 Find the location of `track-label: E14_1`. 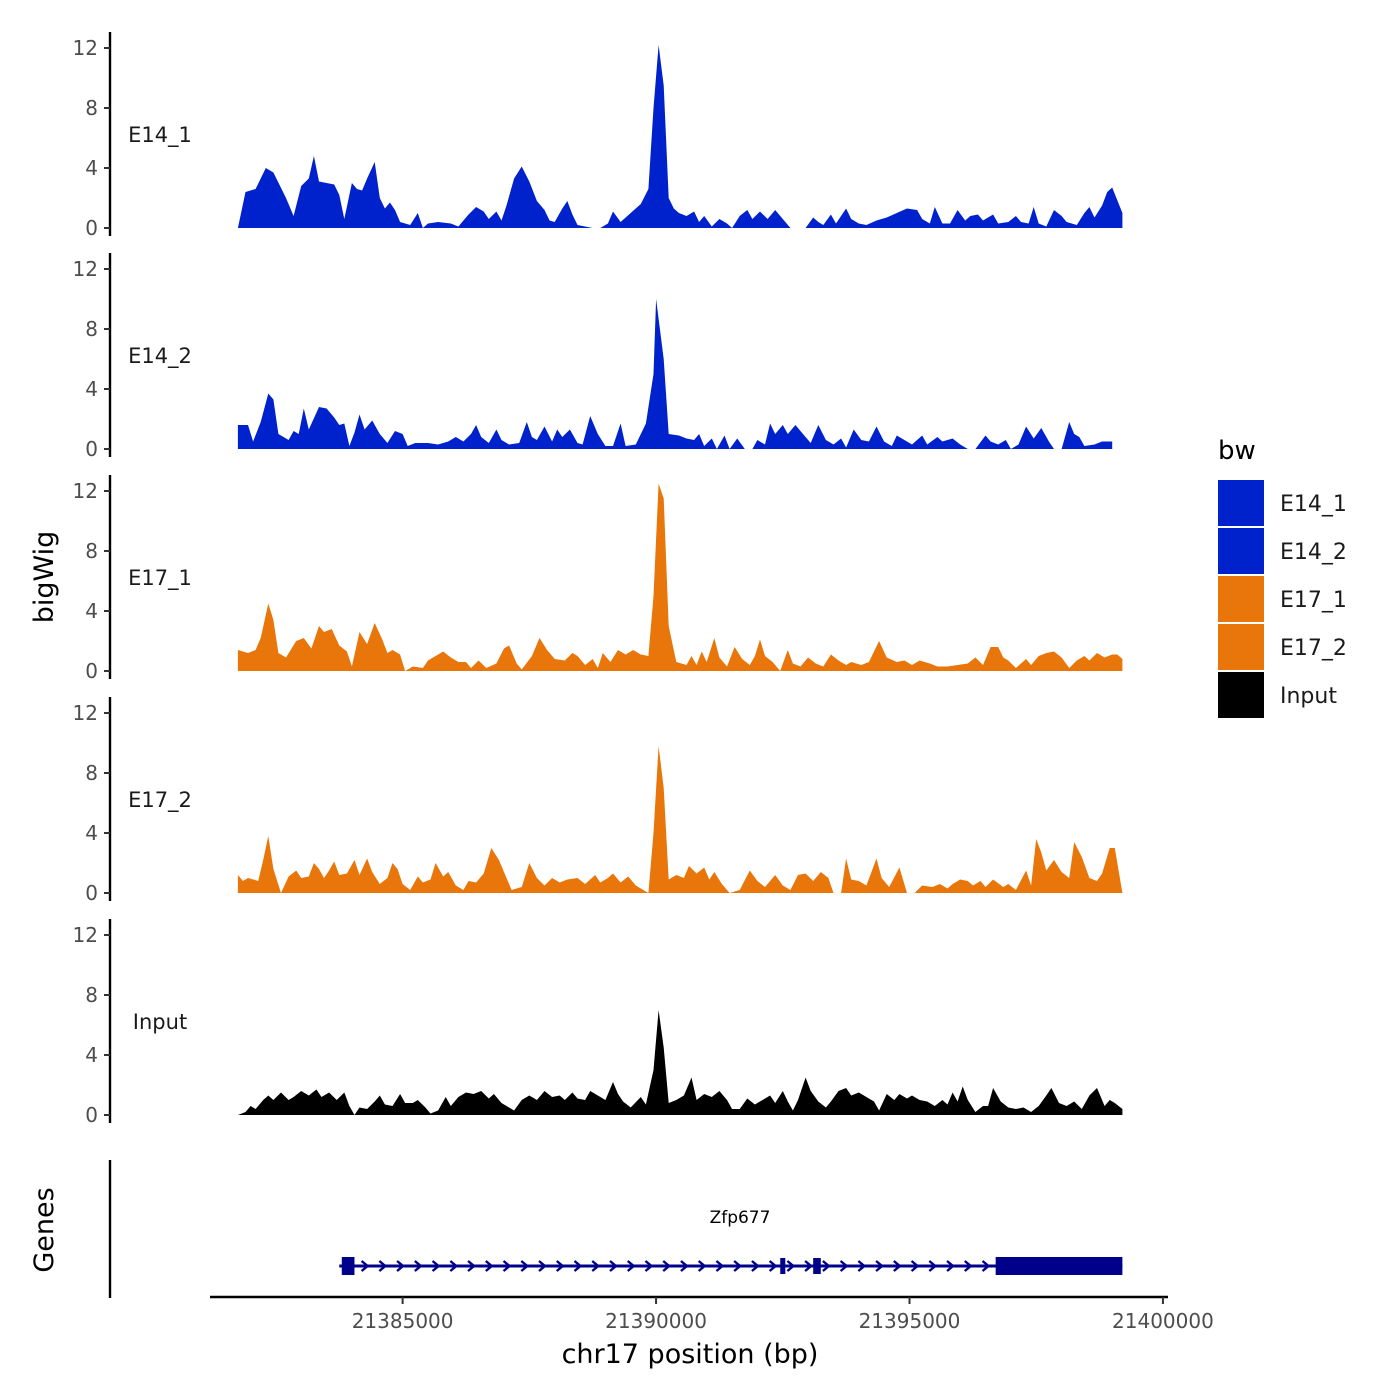

track-label: E14_1 is located at coordinates (160, 135).